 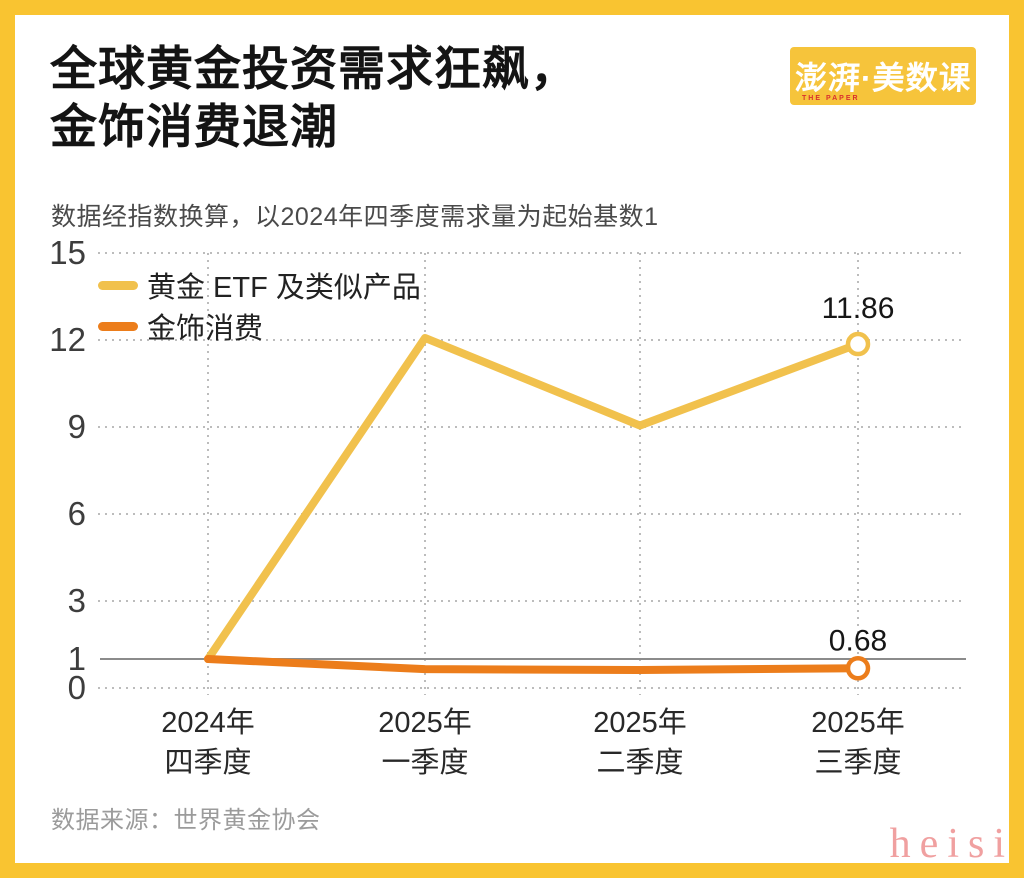 What do you see at coordinates (314, 98) in the screenshot?
I see `page-title: 全球黄金投资需求狂飙， 金饰消费退潮` at bounding box center [314, 98].